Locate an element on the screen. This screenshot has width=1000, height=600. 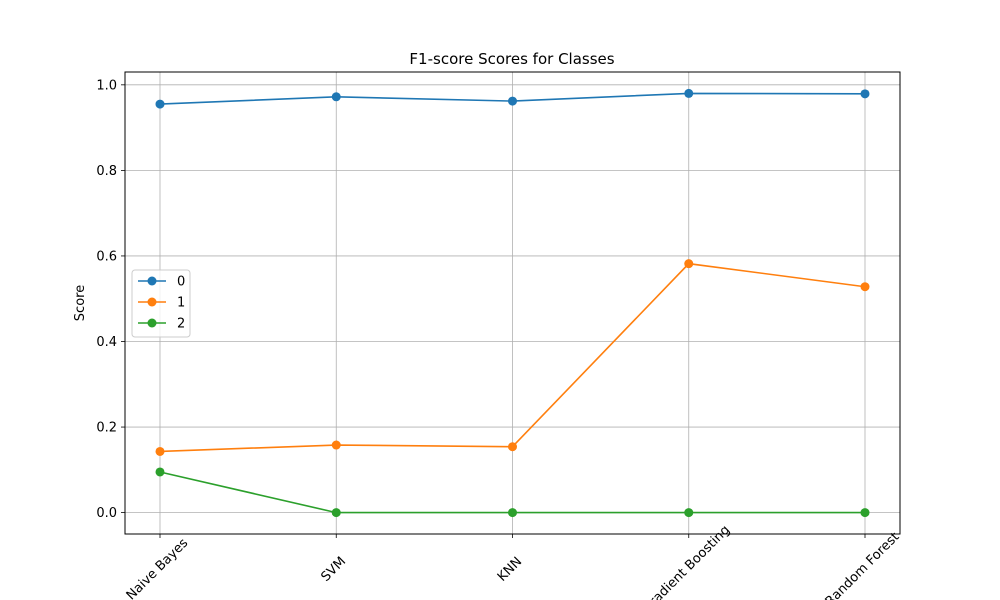
legend-item-1: 1 is located at coordinates (161, 303).